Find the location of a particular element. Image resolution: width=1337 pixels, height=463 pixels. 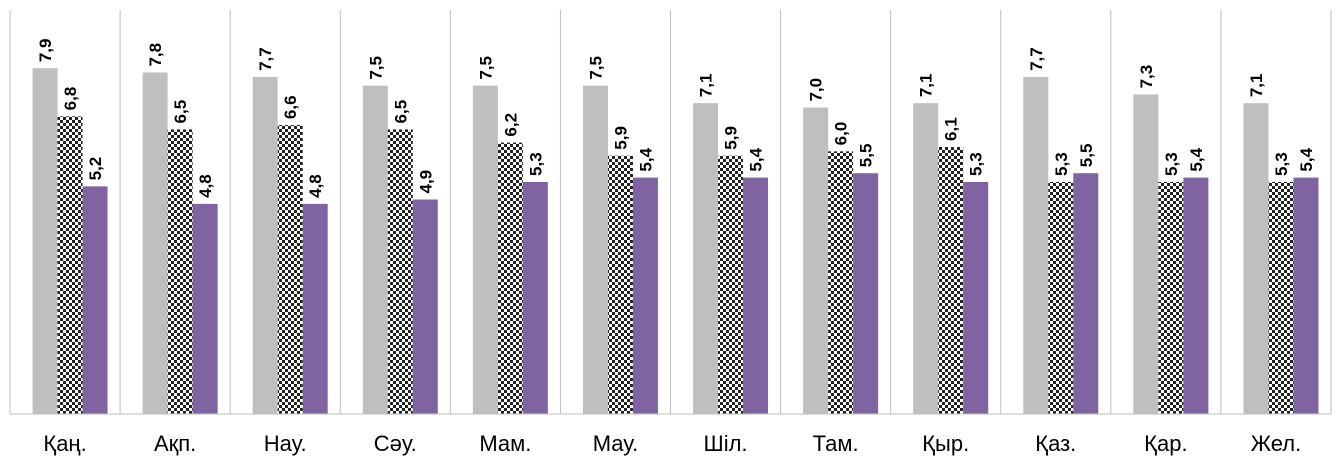

bar-series-3-Мам. is located at coordinates (535, 297).